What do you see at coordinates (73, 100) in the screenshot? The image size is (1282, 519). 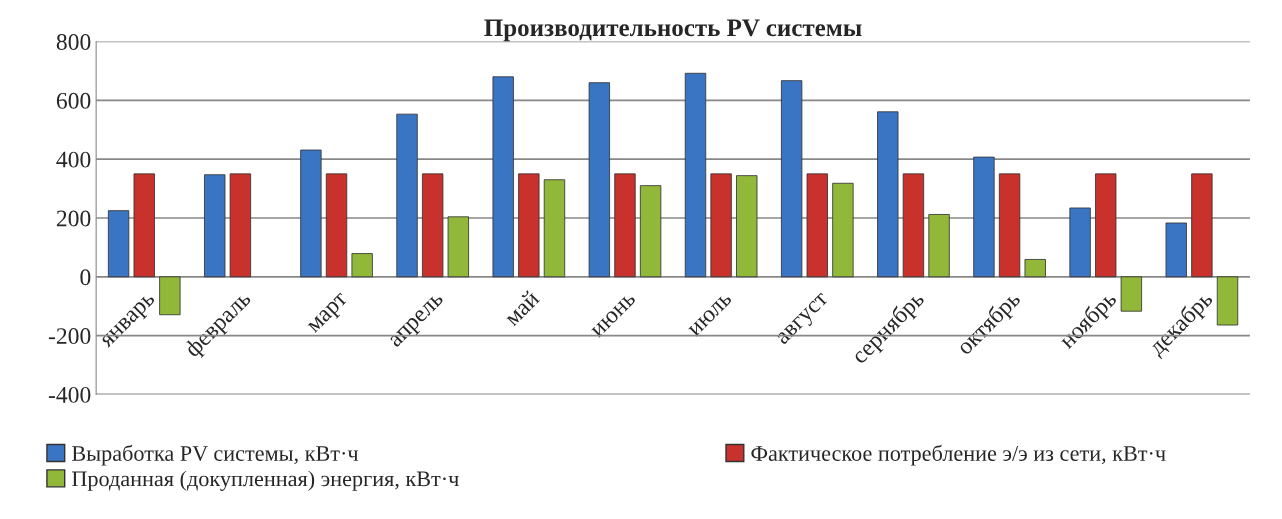 I see `y-tick-label: 600` at bounding box center [73, 100].